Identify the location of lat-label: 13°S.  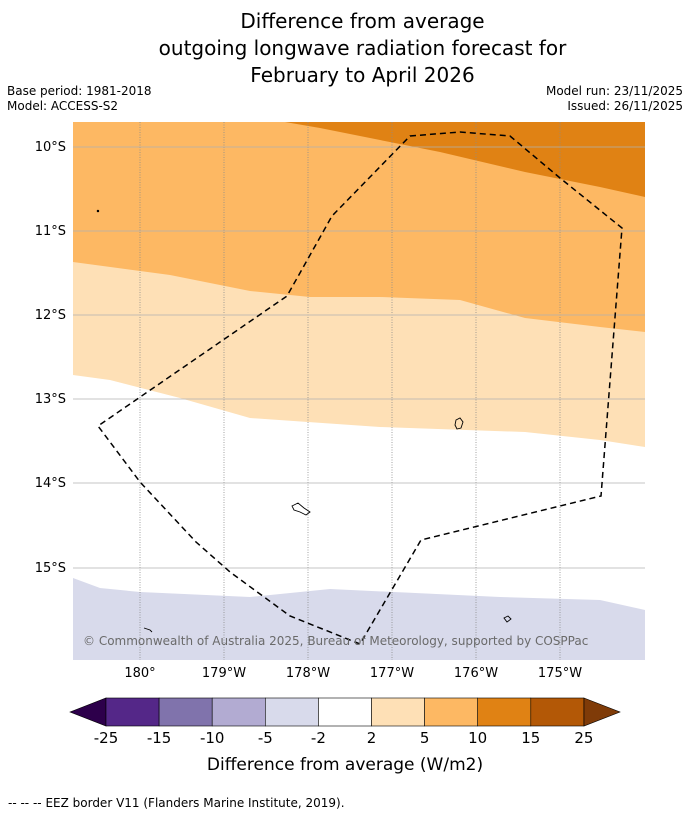
(50, 399).